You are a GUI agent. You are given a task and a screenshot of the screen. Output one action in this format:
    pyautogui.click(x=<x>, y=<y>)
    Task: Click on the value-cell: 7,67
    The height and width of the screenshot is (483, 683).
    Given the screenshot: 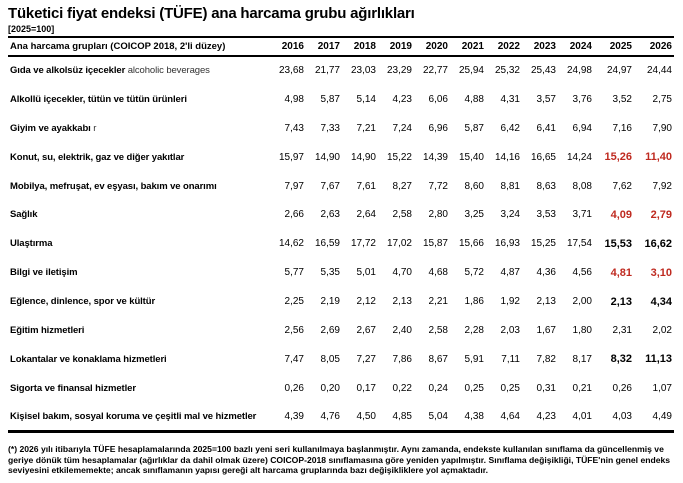 What is the action you would take?
    pyautogui.click(x=330, y=186)
    